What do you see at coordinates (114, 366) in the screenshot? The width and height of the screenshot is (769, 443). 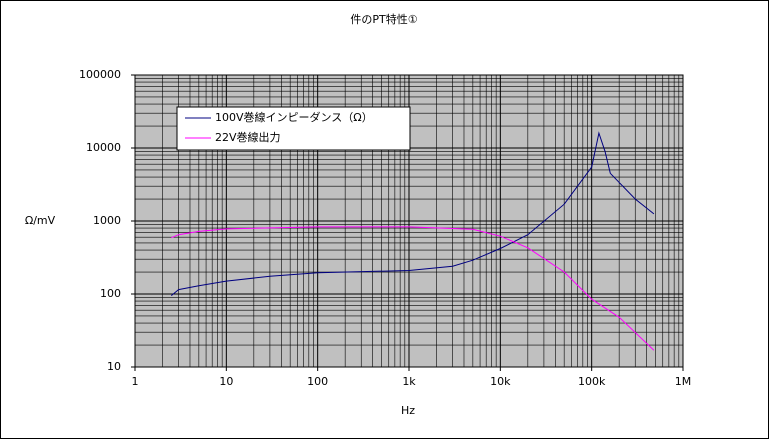 I see `y-tick-label: 10` at bounding box center [114, 366].